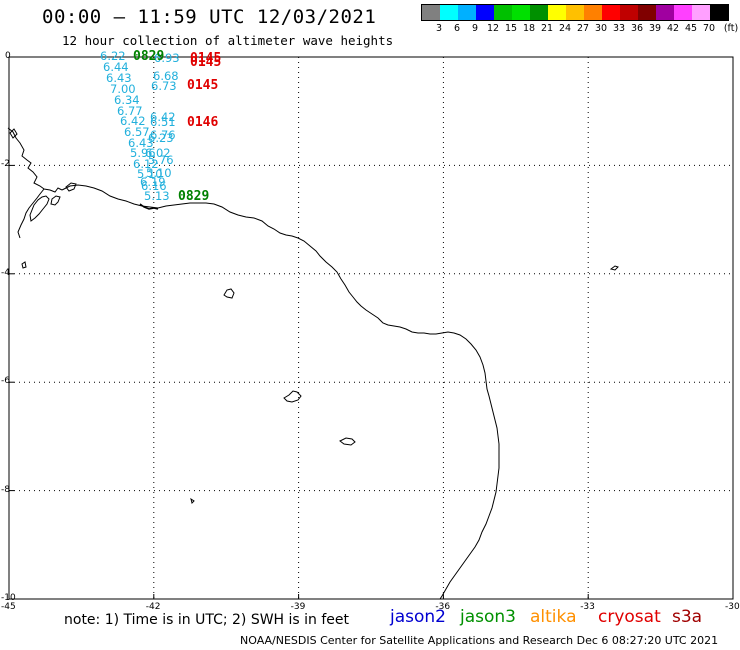  Describe the element at coordinates (137, 132) in the screenshot. I see `wave-height-value: 6.57` at that location.